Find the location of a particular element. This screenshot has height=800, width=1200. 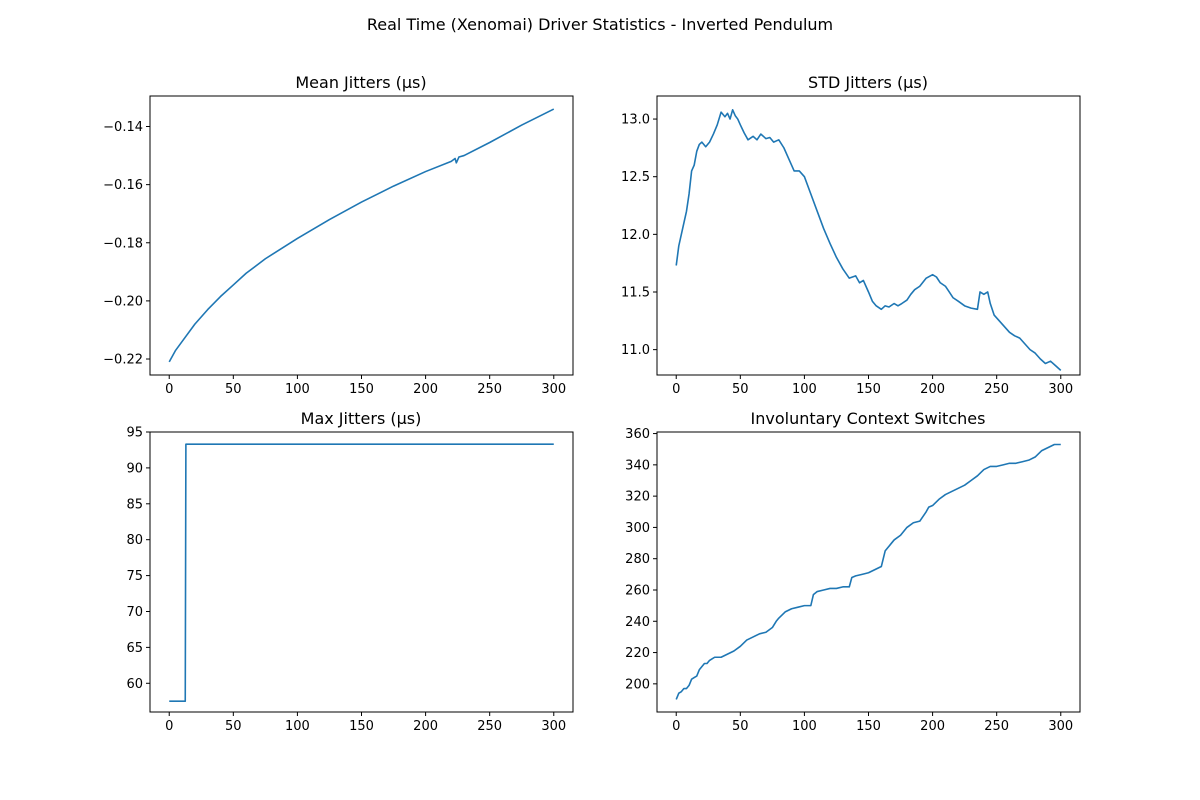

y-tick-label: 280 is located at coordinates (637, 559).